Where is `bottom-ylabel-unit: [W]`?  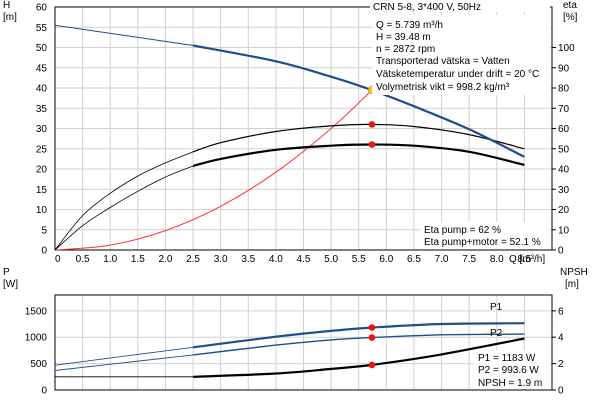 bottom-ylabel-unit: [W] is located at coordinates (10, 284).